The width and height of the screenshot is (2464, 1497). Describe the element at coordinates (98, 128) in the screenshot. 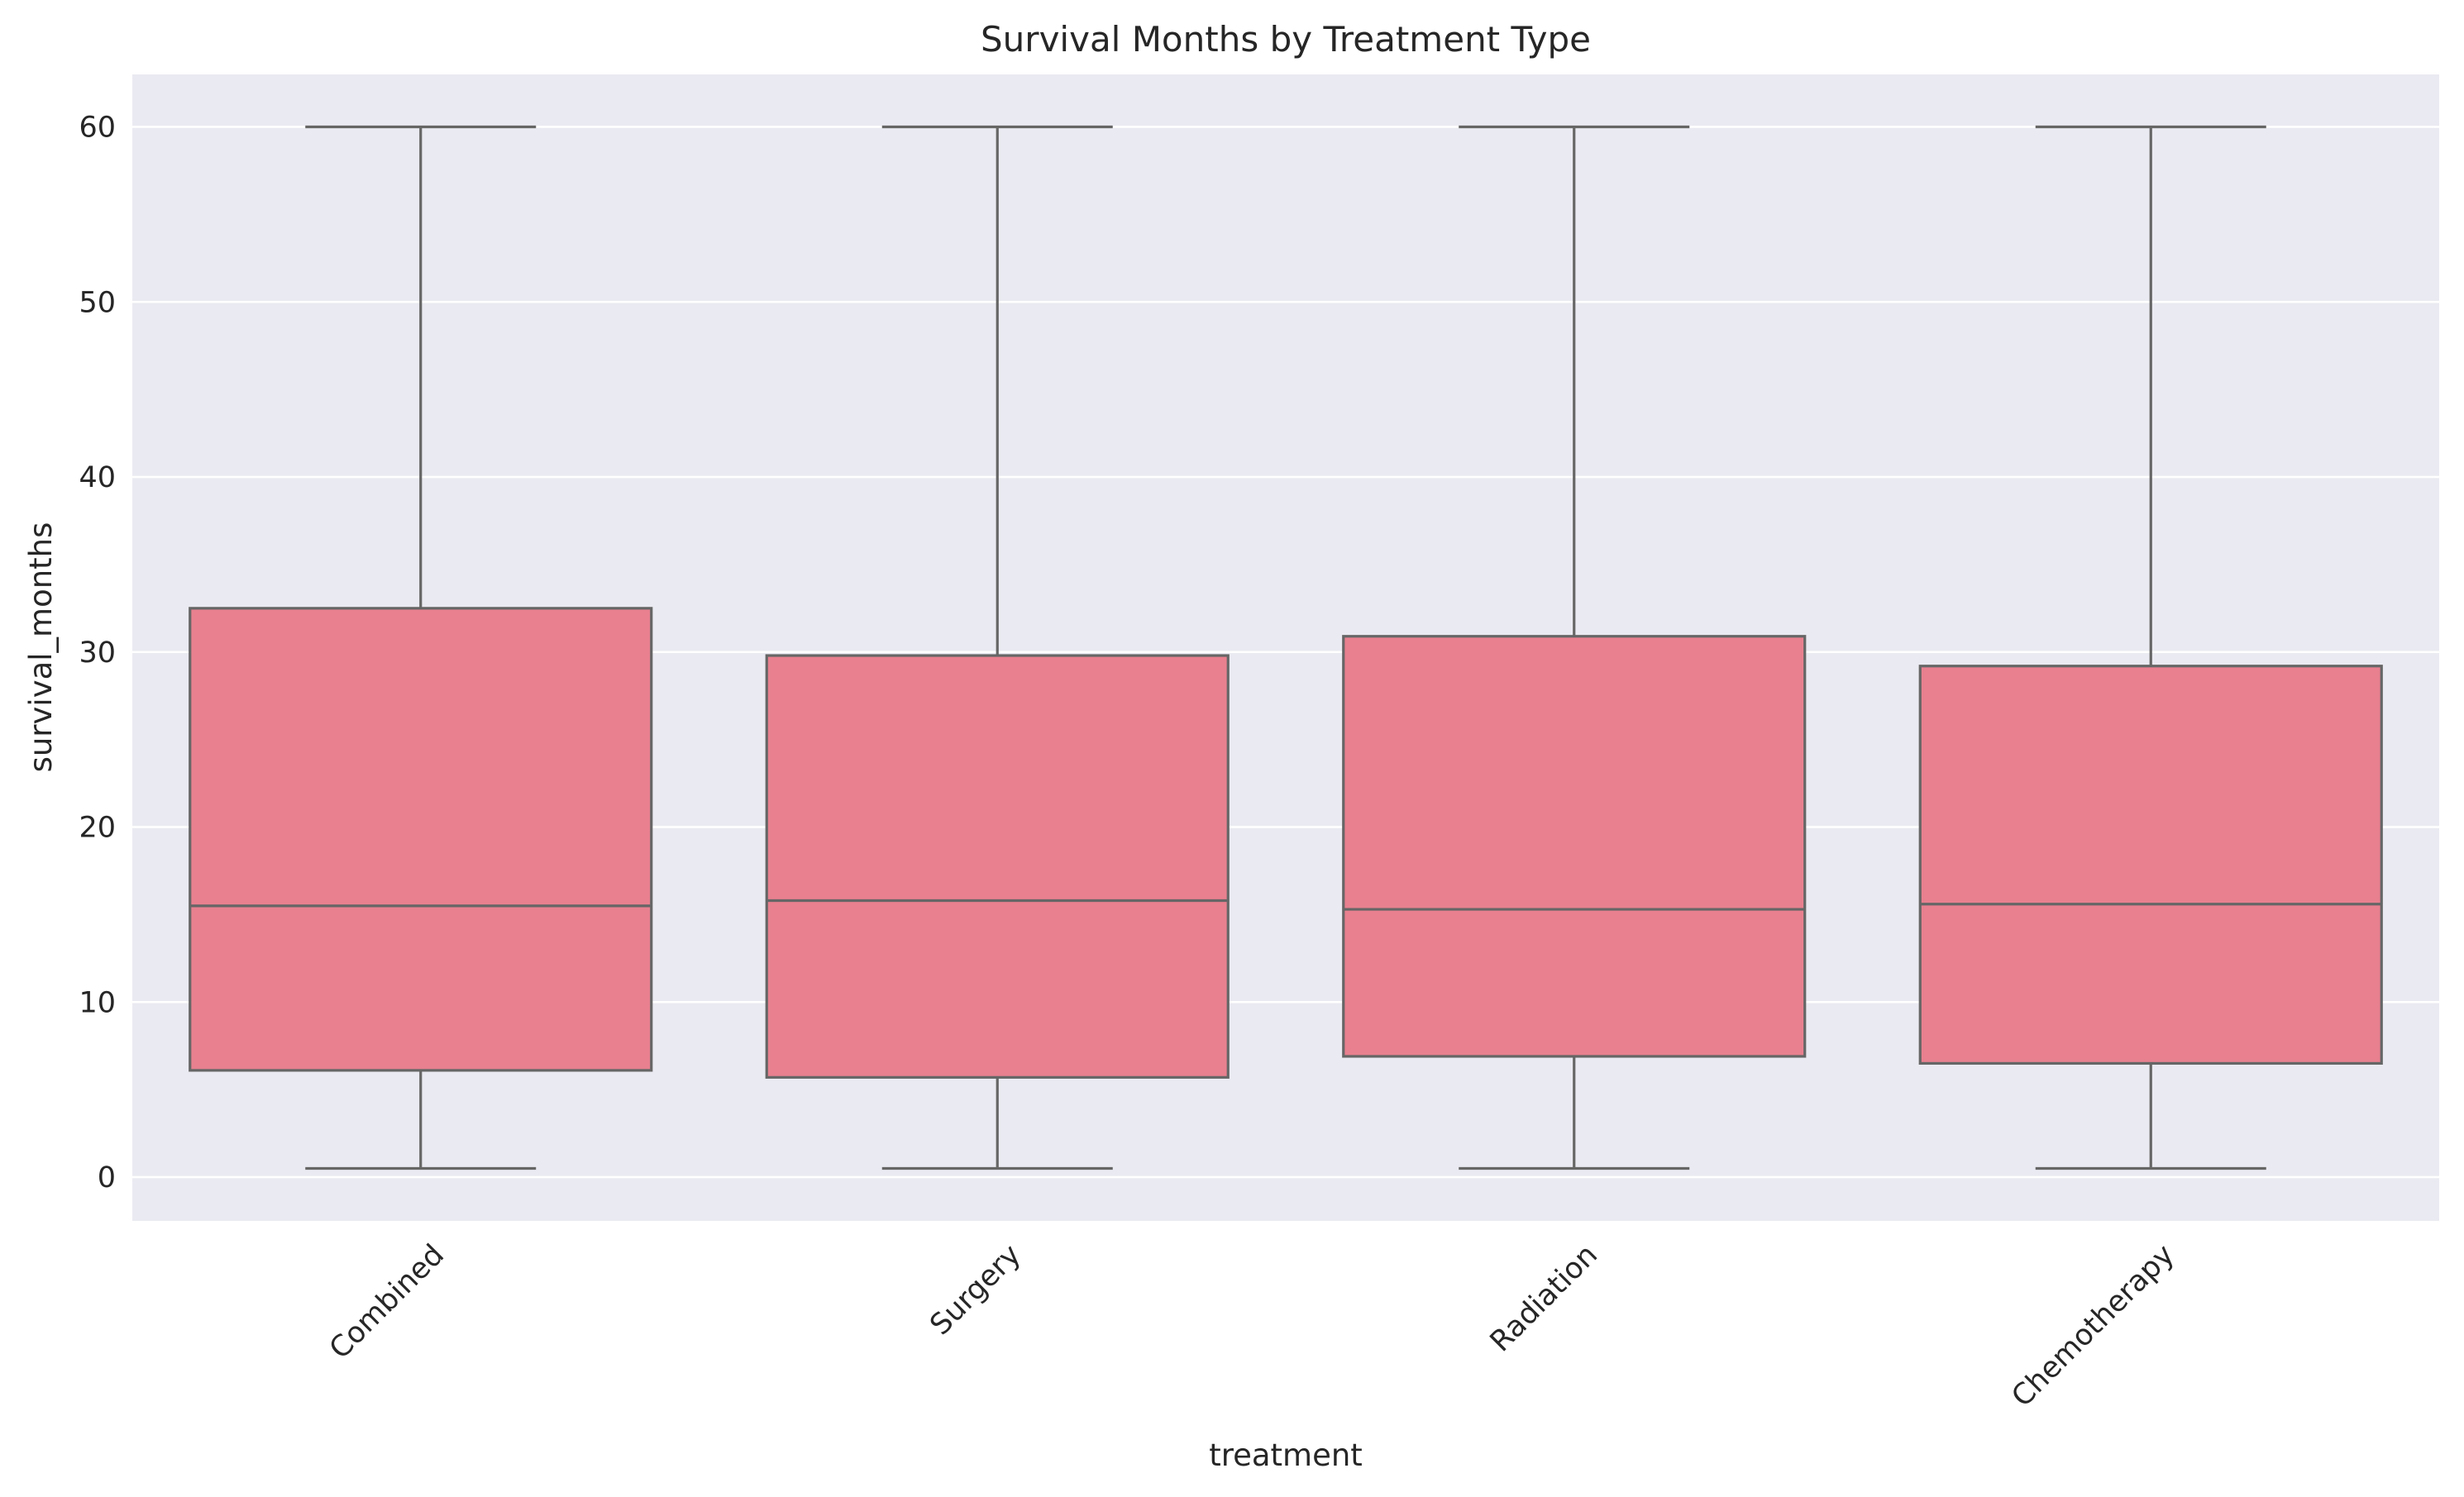

I see `y-tick-label-60: 60` at that location.